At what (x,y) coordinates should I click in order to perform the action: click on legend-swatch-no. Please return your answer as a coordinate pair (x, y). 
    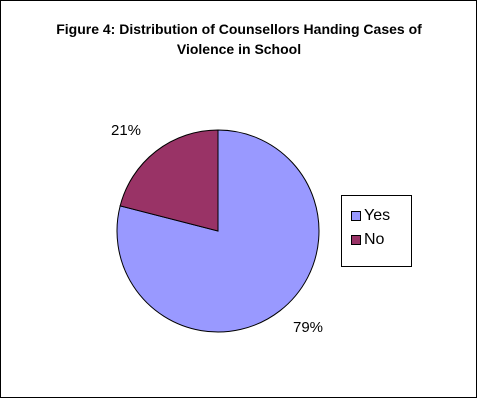
    Looking at the image, I should click on (356, 240).